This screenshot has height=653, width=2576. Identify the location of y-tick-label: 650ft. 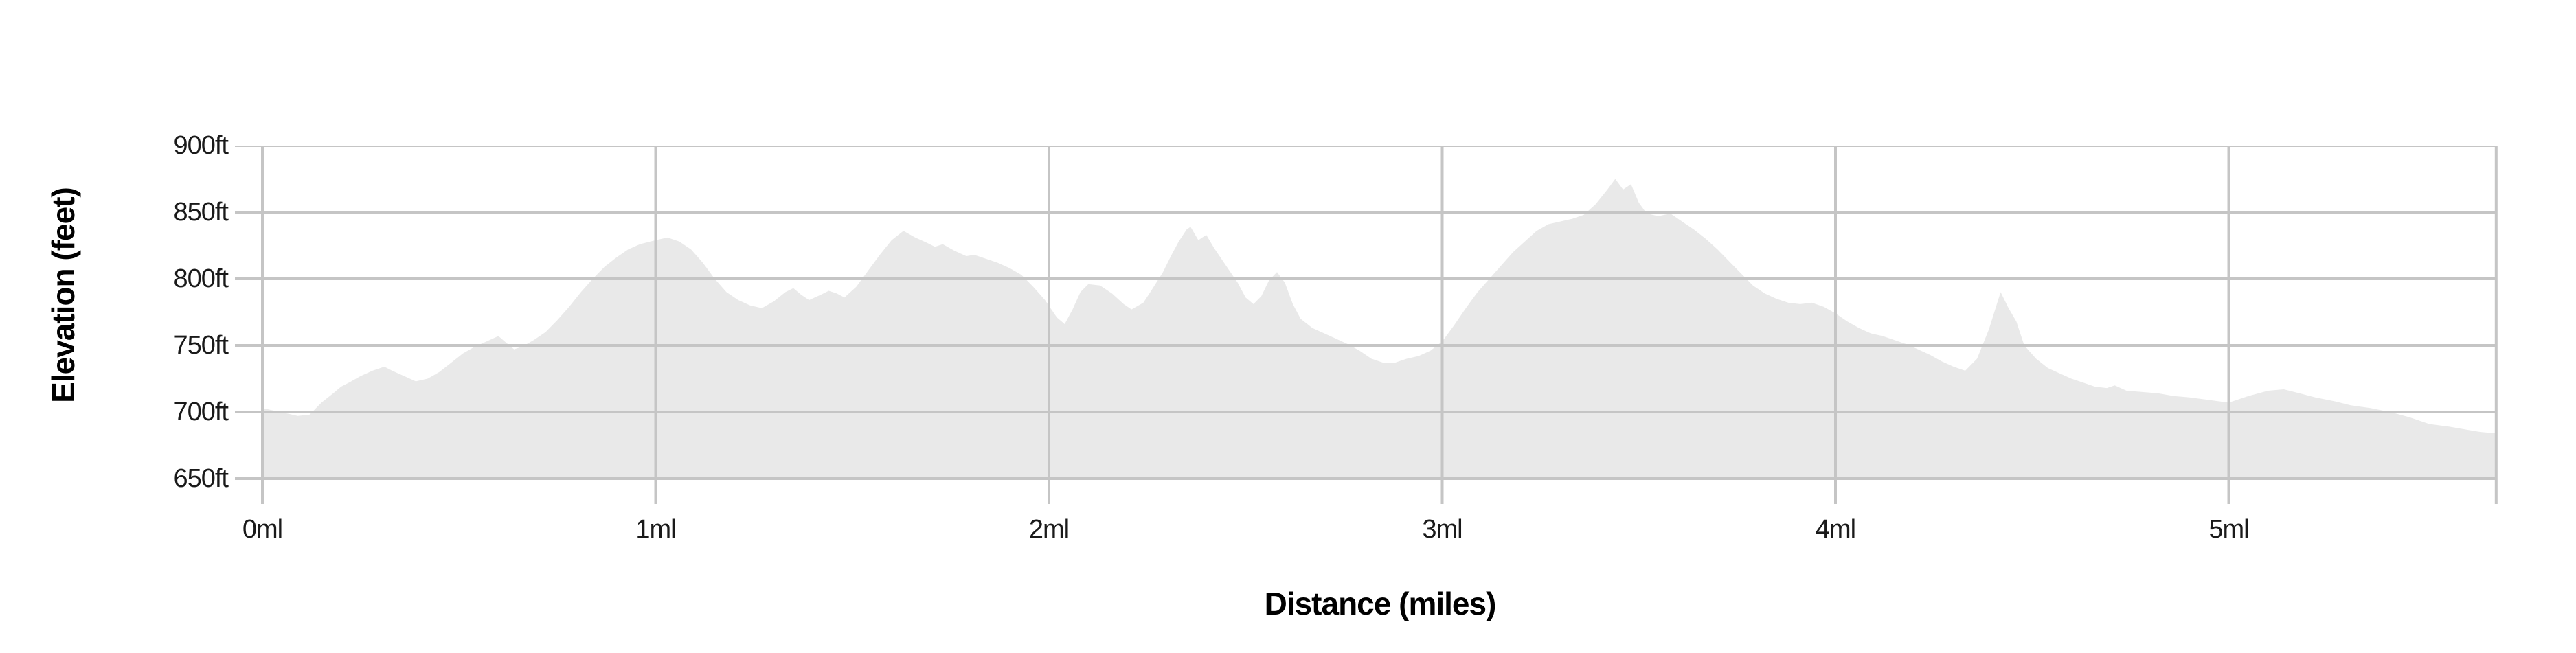
(201, 478).